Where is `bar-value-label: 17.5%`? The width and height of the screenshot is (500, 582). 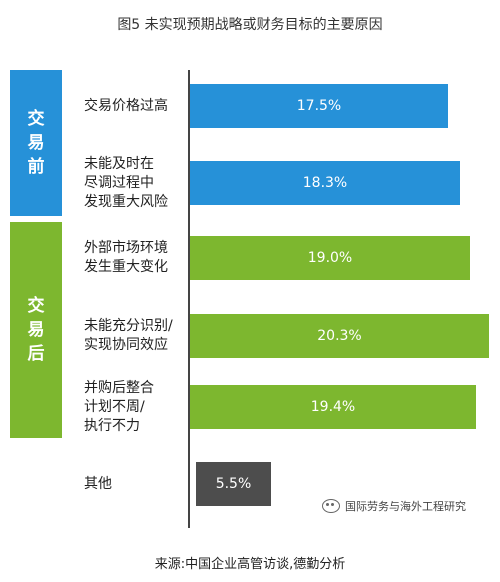 bar-value-label: 17.5% is located at coordinates (319, 106).